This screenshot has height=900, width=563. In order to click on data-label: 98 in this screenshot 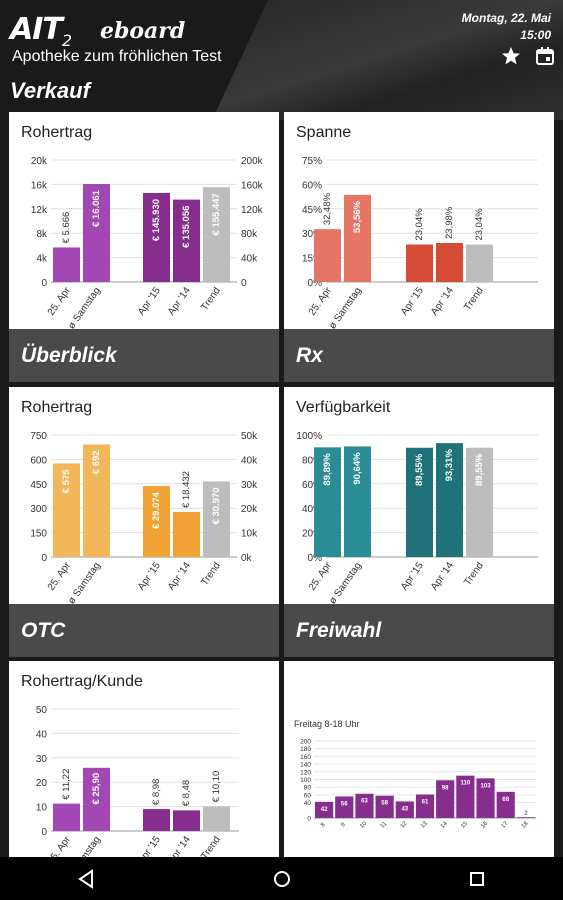, I will do `click(445, 788)`.